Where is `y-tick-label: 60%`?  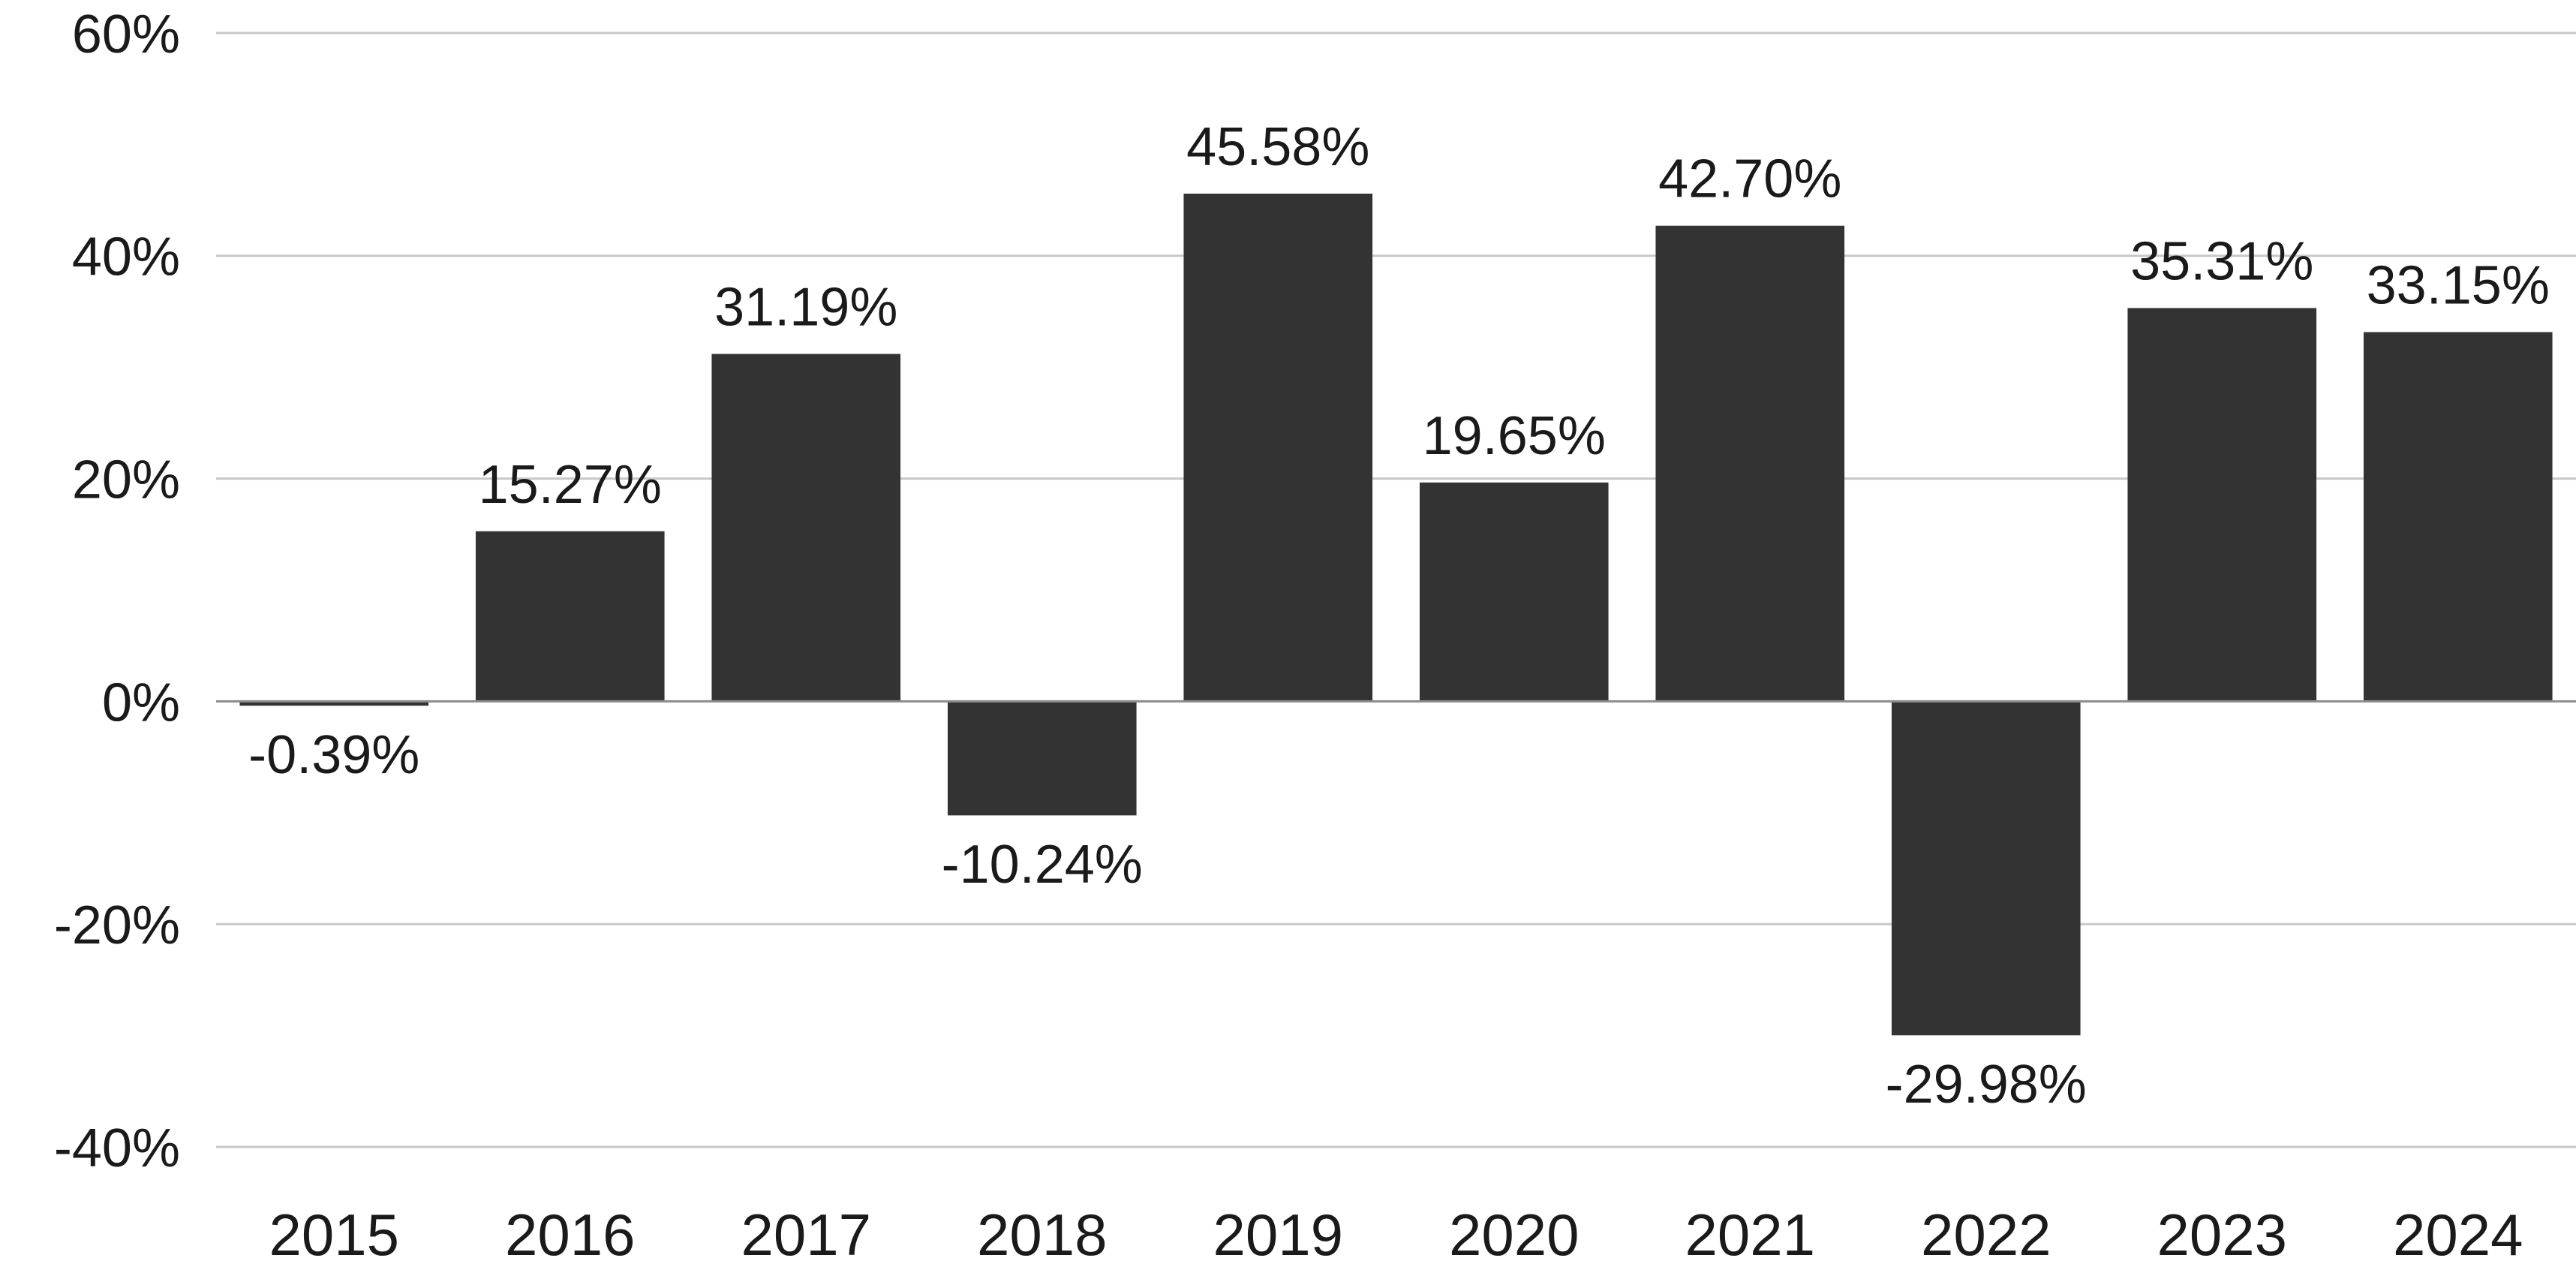
y-tick-label: 60% is located at coordinates (126, 35).